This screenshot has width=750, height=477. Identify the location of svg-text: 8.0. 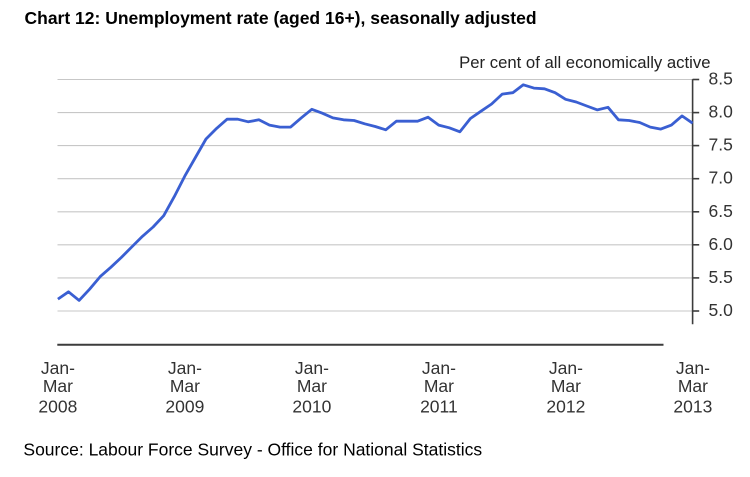
(721, 112).